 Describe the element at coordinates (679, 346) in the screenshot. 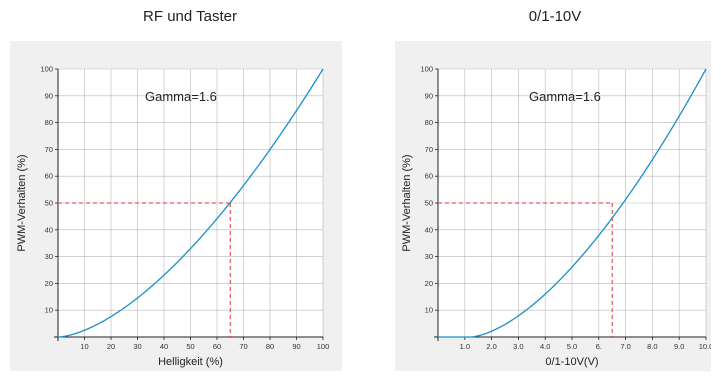

I see `x-tick-label: 9.0` at that location.